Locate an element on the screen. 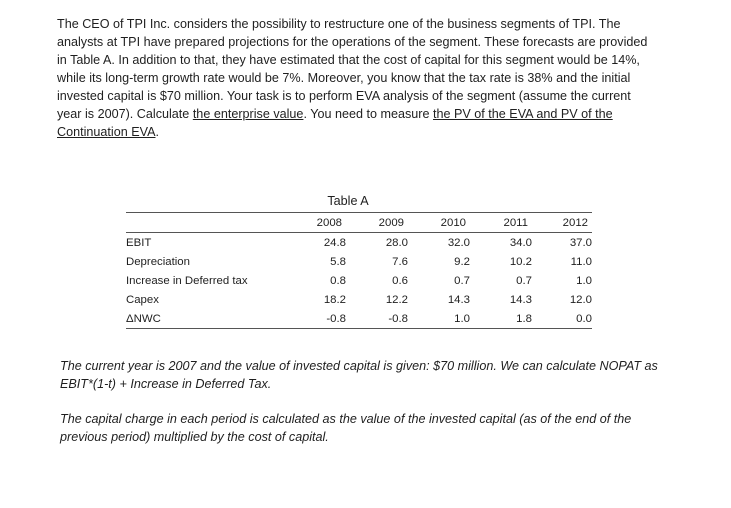  table-row: EBIT 24.8 28.0 32.0 34.0 37.0 is located at coordinates (359, 243).